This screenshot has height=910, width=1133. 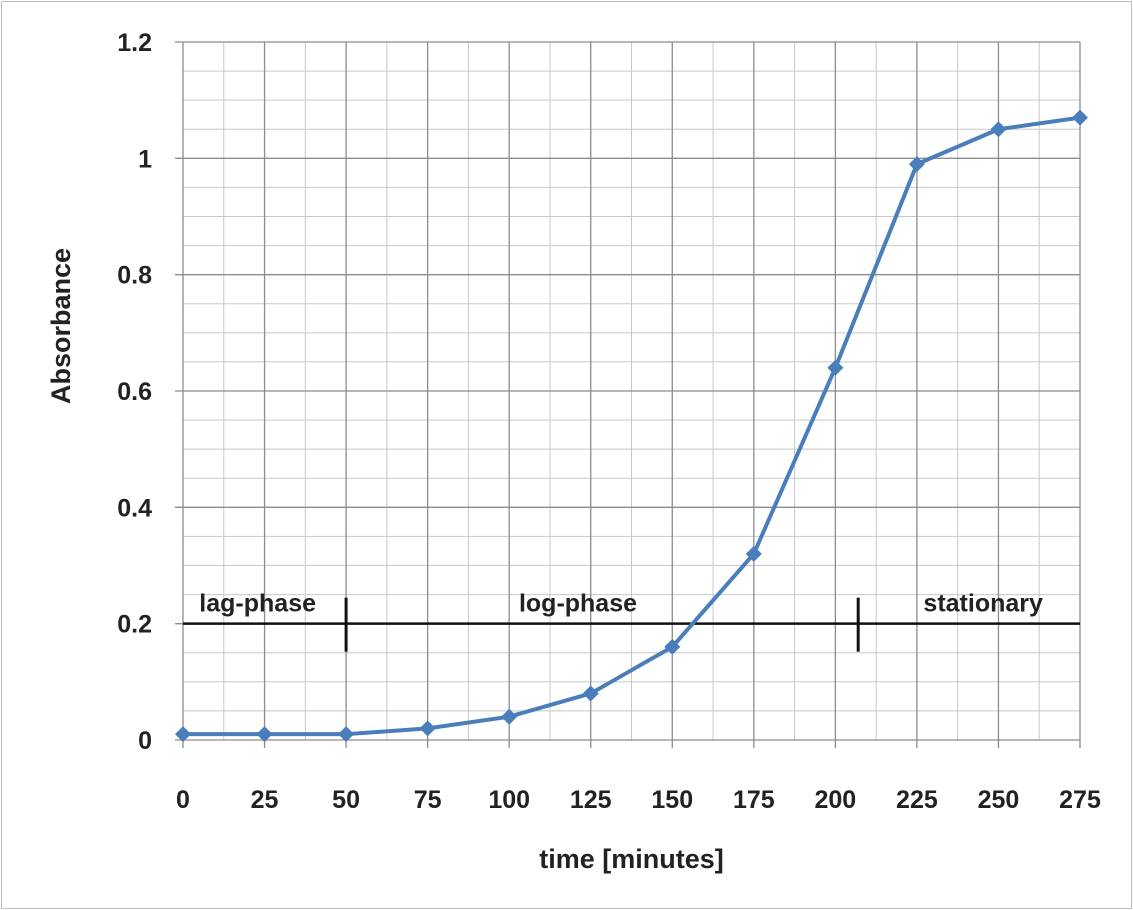 I want to click on y-tick-labels: 0 0.2 0.4 0.6 0.8 1 1.2, so click(x=134, y=392).